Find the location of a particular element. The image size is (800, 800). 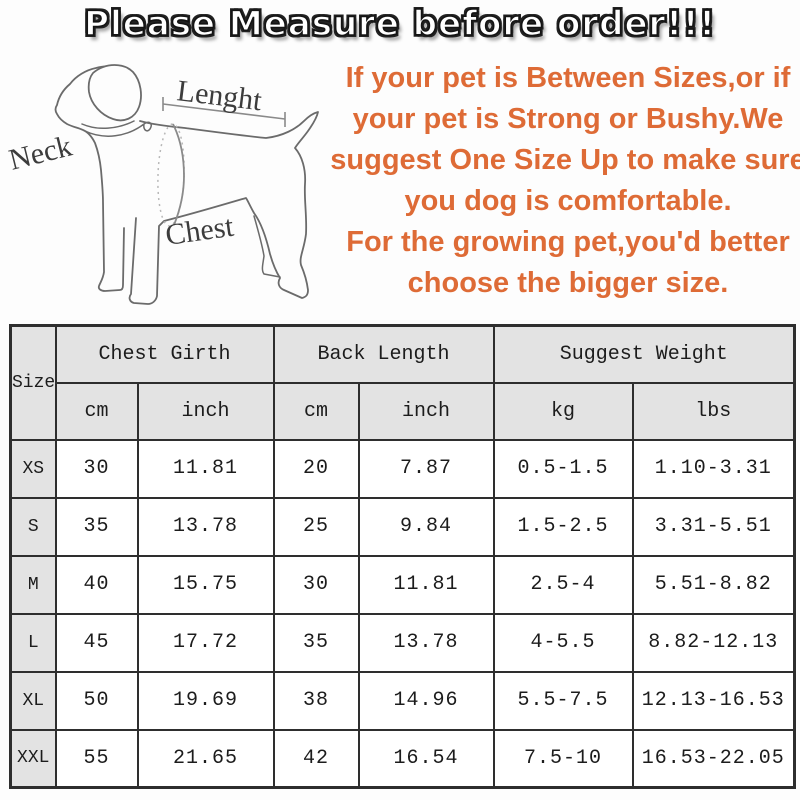

value-cell: 17.72 is located at coordinates (205, 642).